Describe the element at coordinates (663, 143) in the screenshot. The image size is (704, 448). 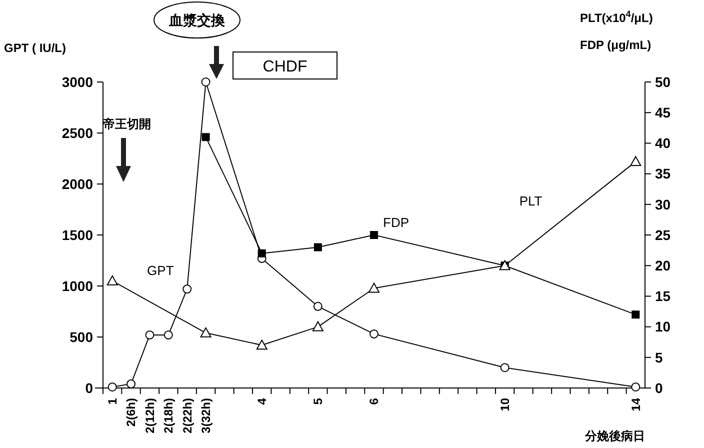
I see `y2-tick-label: 40` at that location.